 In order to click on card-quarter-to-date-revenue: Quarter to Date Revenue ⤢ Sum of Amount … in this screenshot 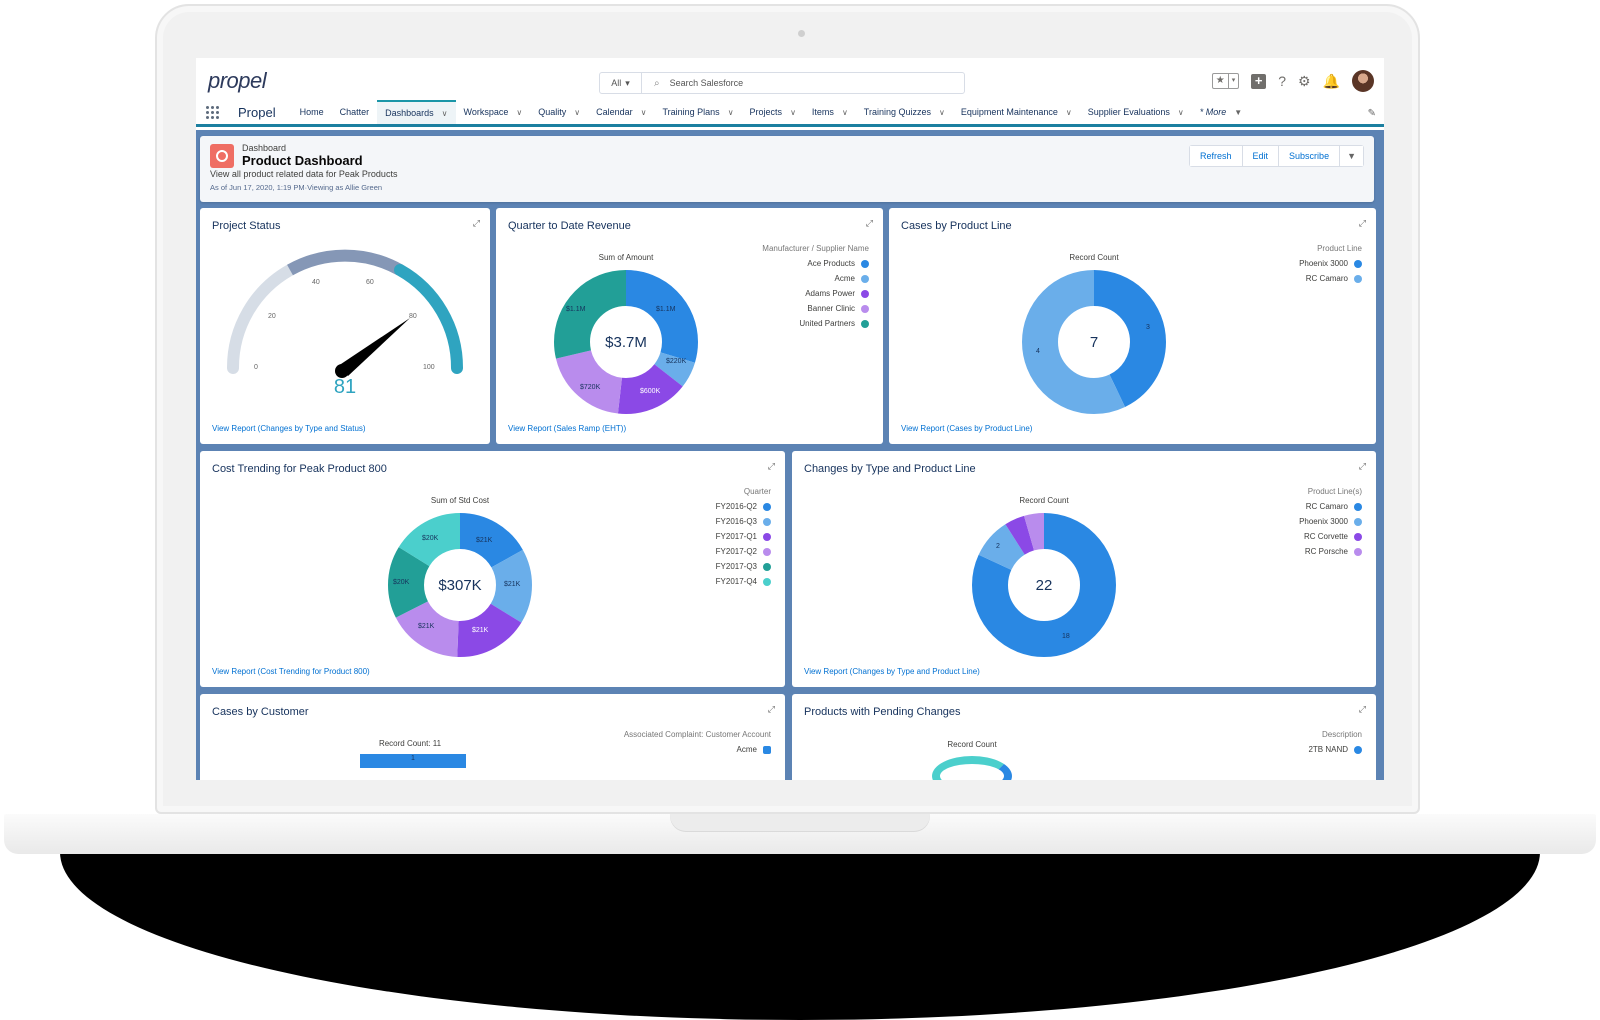, I will do `click(689, 326)`.